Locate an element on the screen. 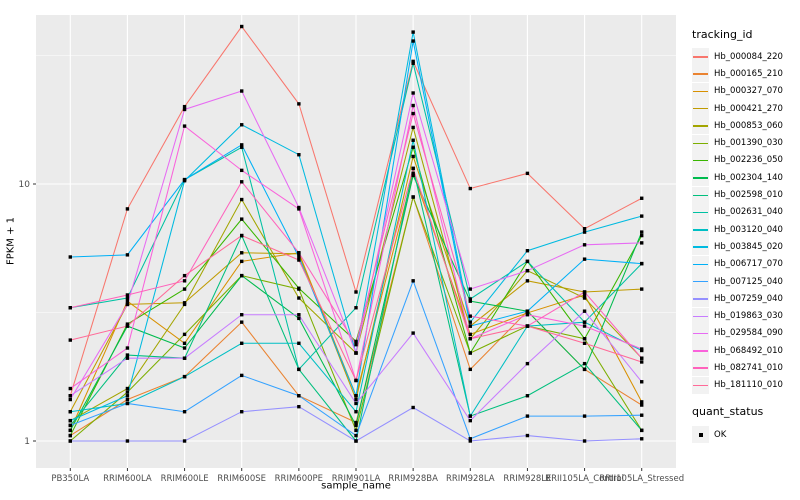  legend-item-label: Hb_029584_090 is located at coordinates (748, 333).